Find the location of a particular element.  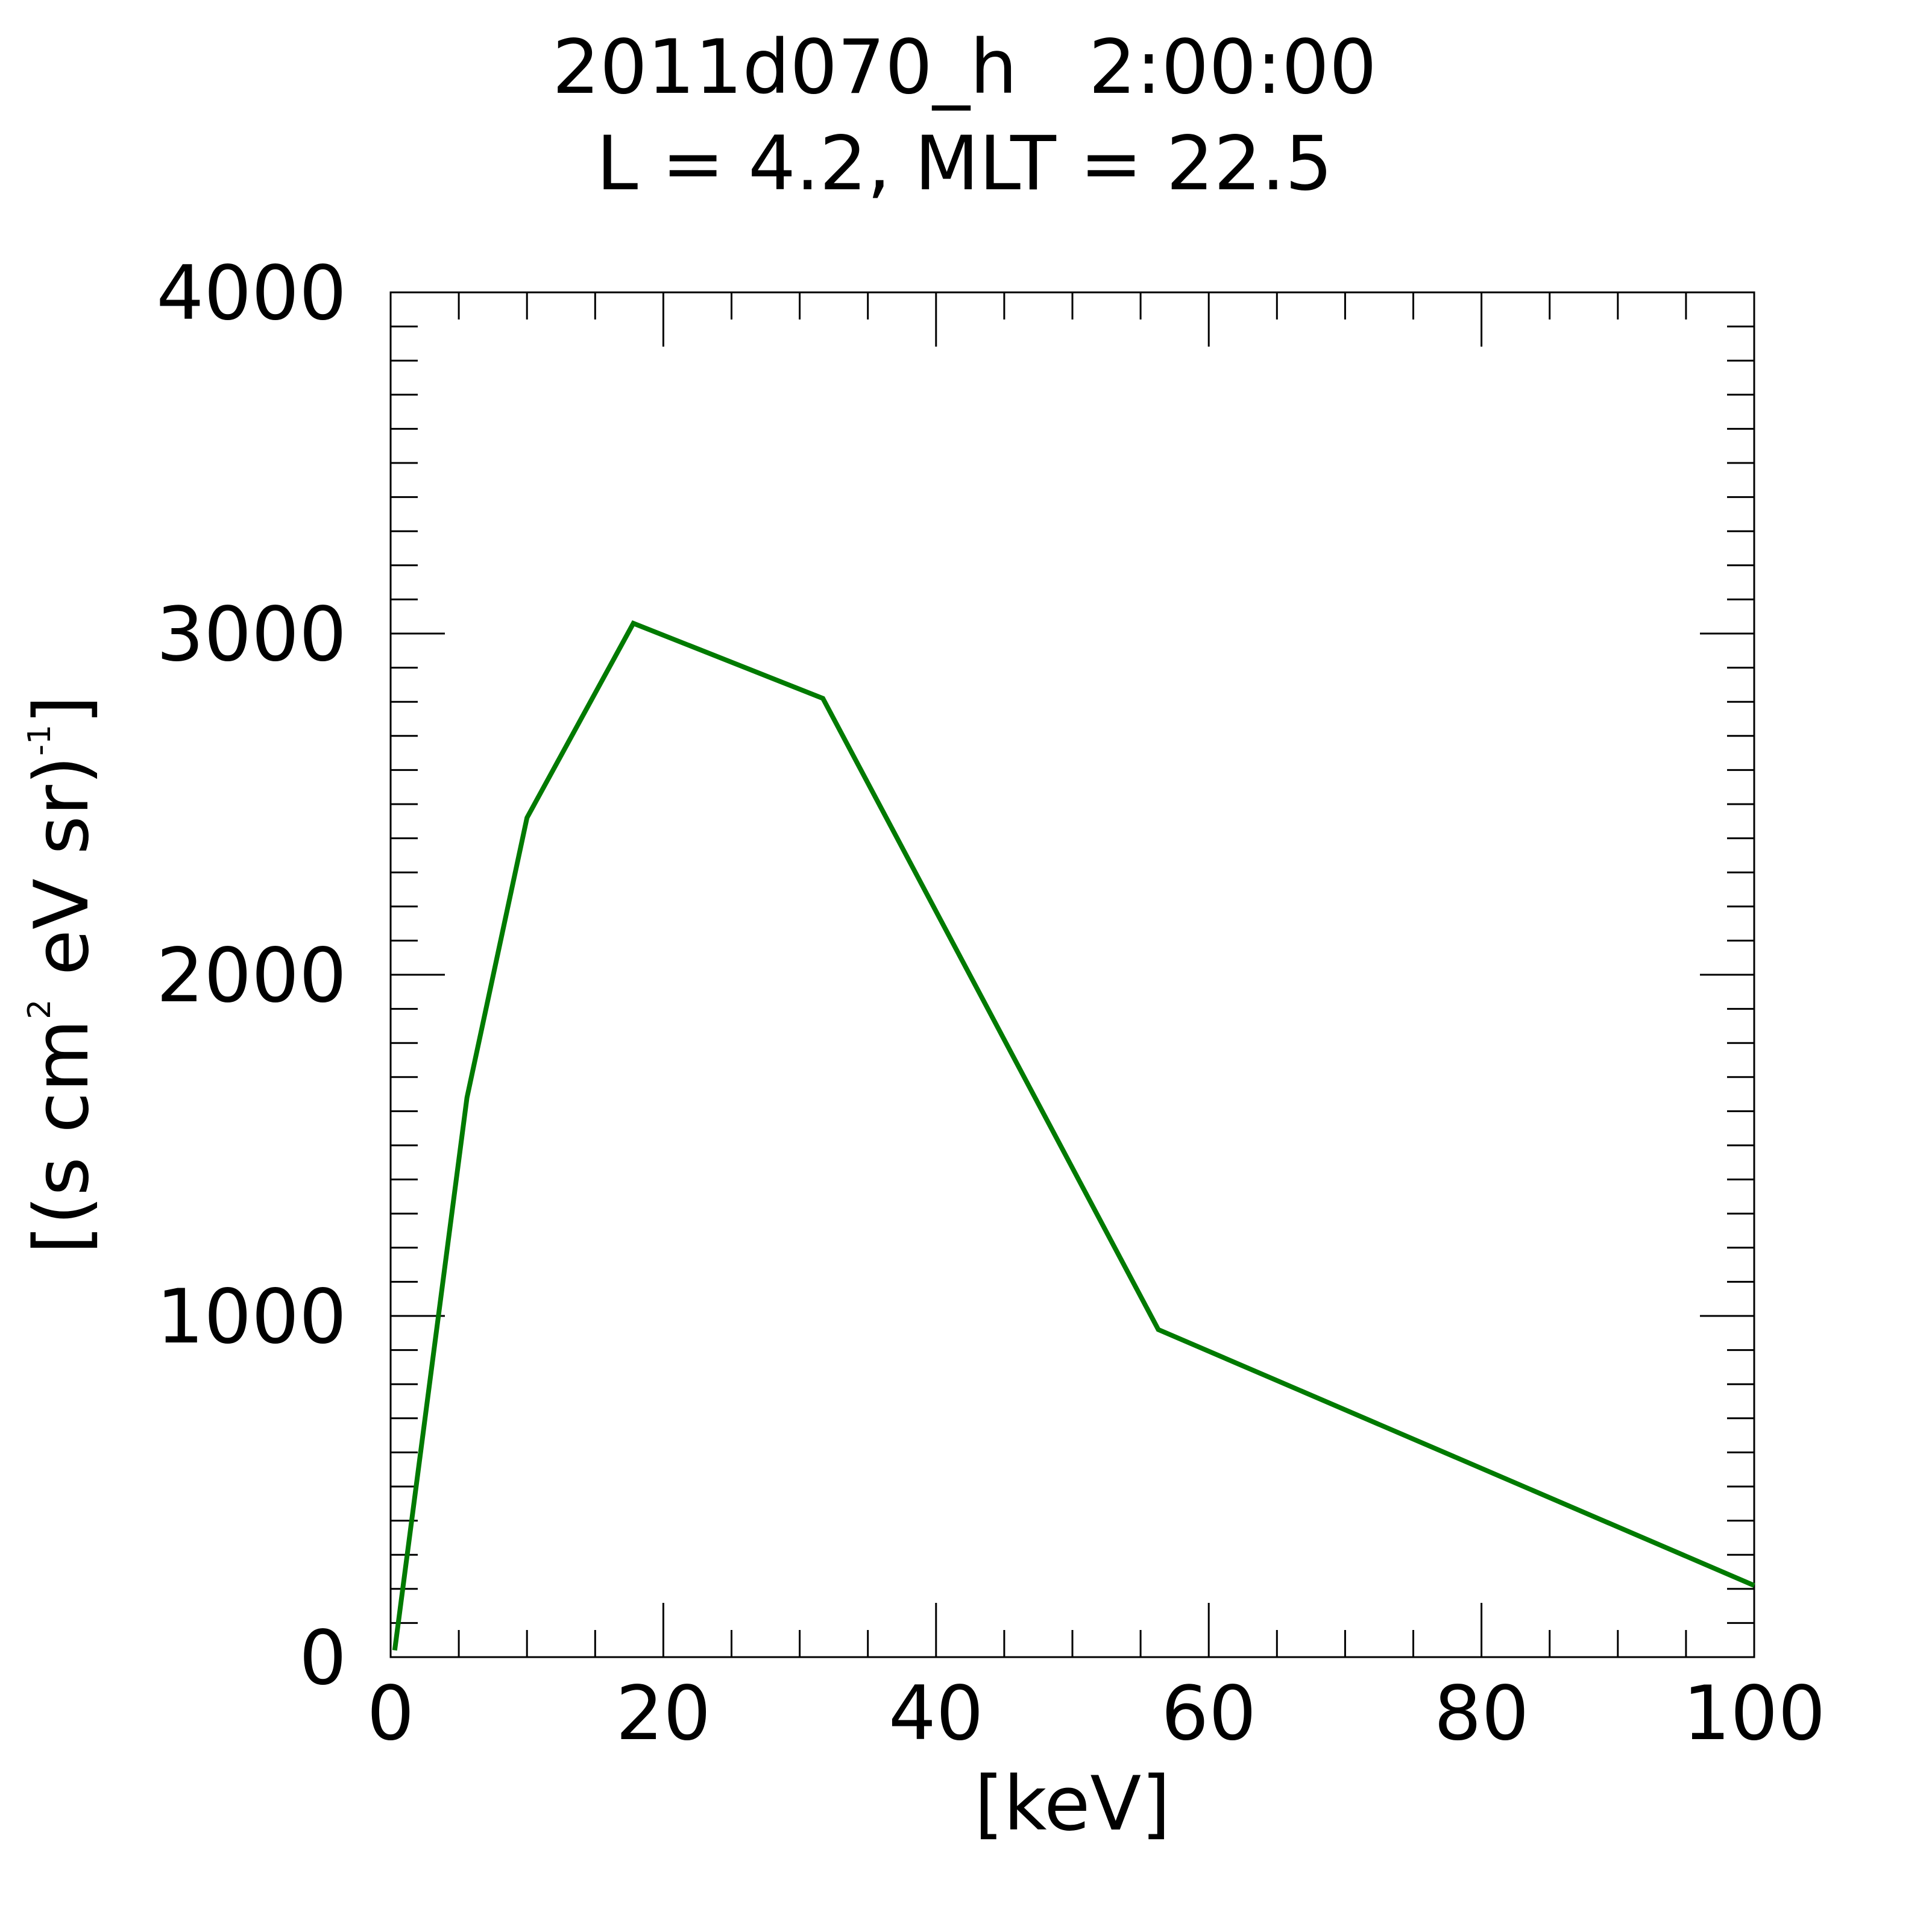

x-tick-label: 20 is located at coordinates (663, 1713).